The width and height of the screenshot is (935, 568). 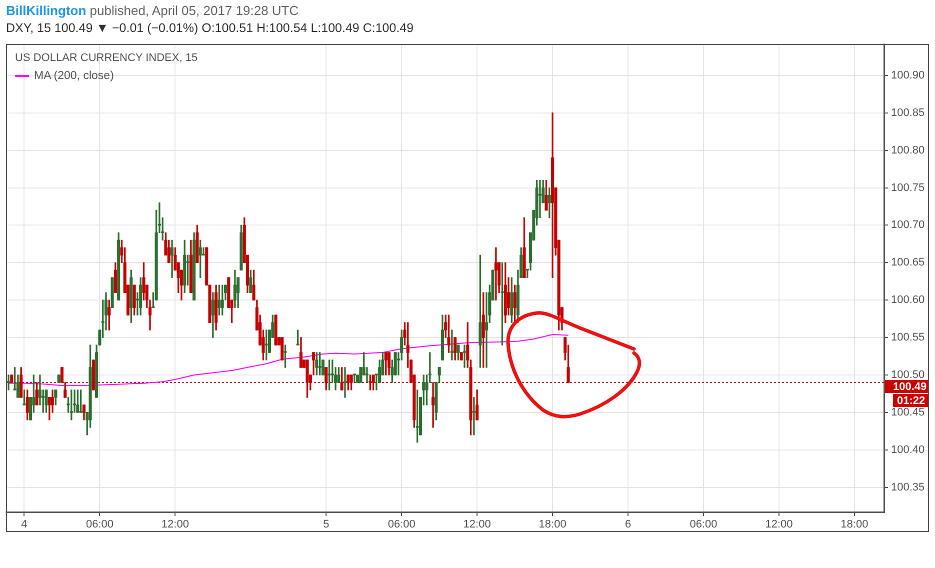 What do you see at coordinates (628, 524) in the screenshot?
I see `x-tick-label: 6` at bounding box center [628, 524].